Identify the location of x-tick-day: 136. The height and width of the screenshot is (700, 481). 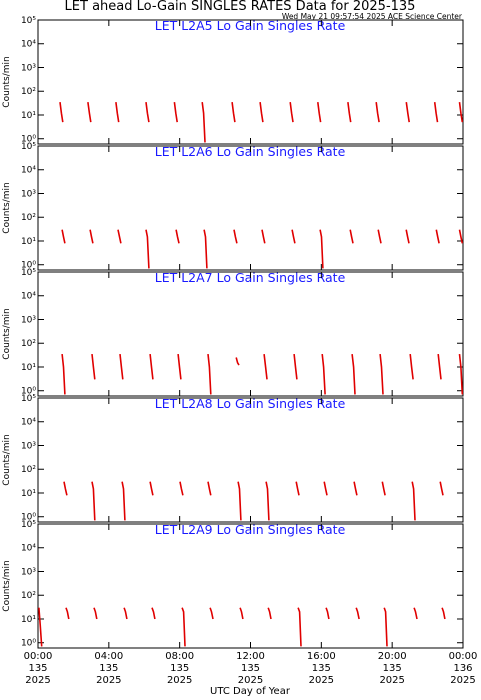
(462, 668).